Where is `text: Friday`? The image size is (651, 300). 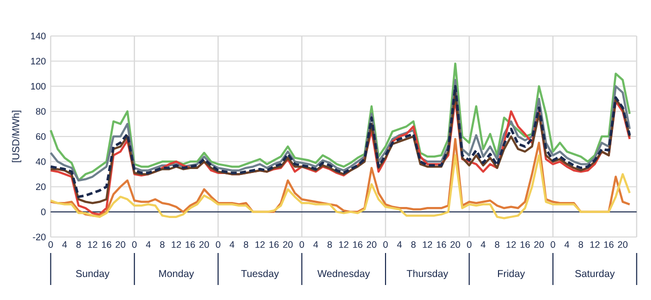
text: Friday is located at coordinates (511, 275).